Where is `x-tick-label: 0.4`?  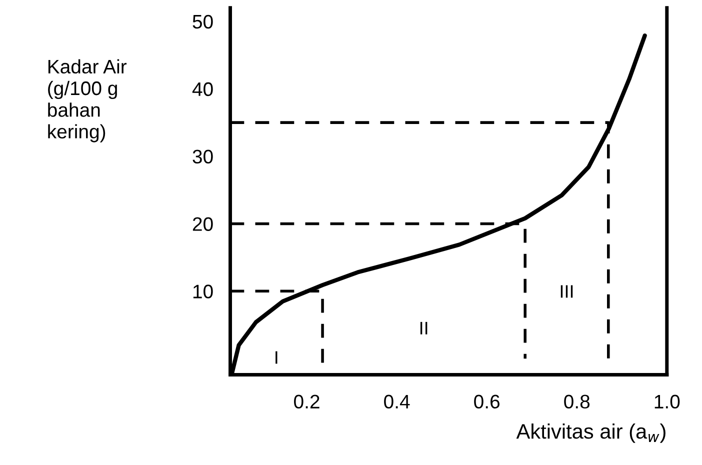 x-tick-label: 0.4 is located at coordinates (397, 401).